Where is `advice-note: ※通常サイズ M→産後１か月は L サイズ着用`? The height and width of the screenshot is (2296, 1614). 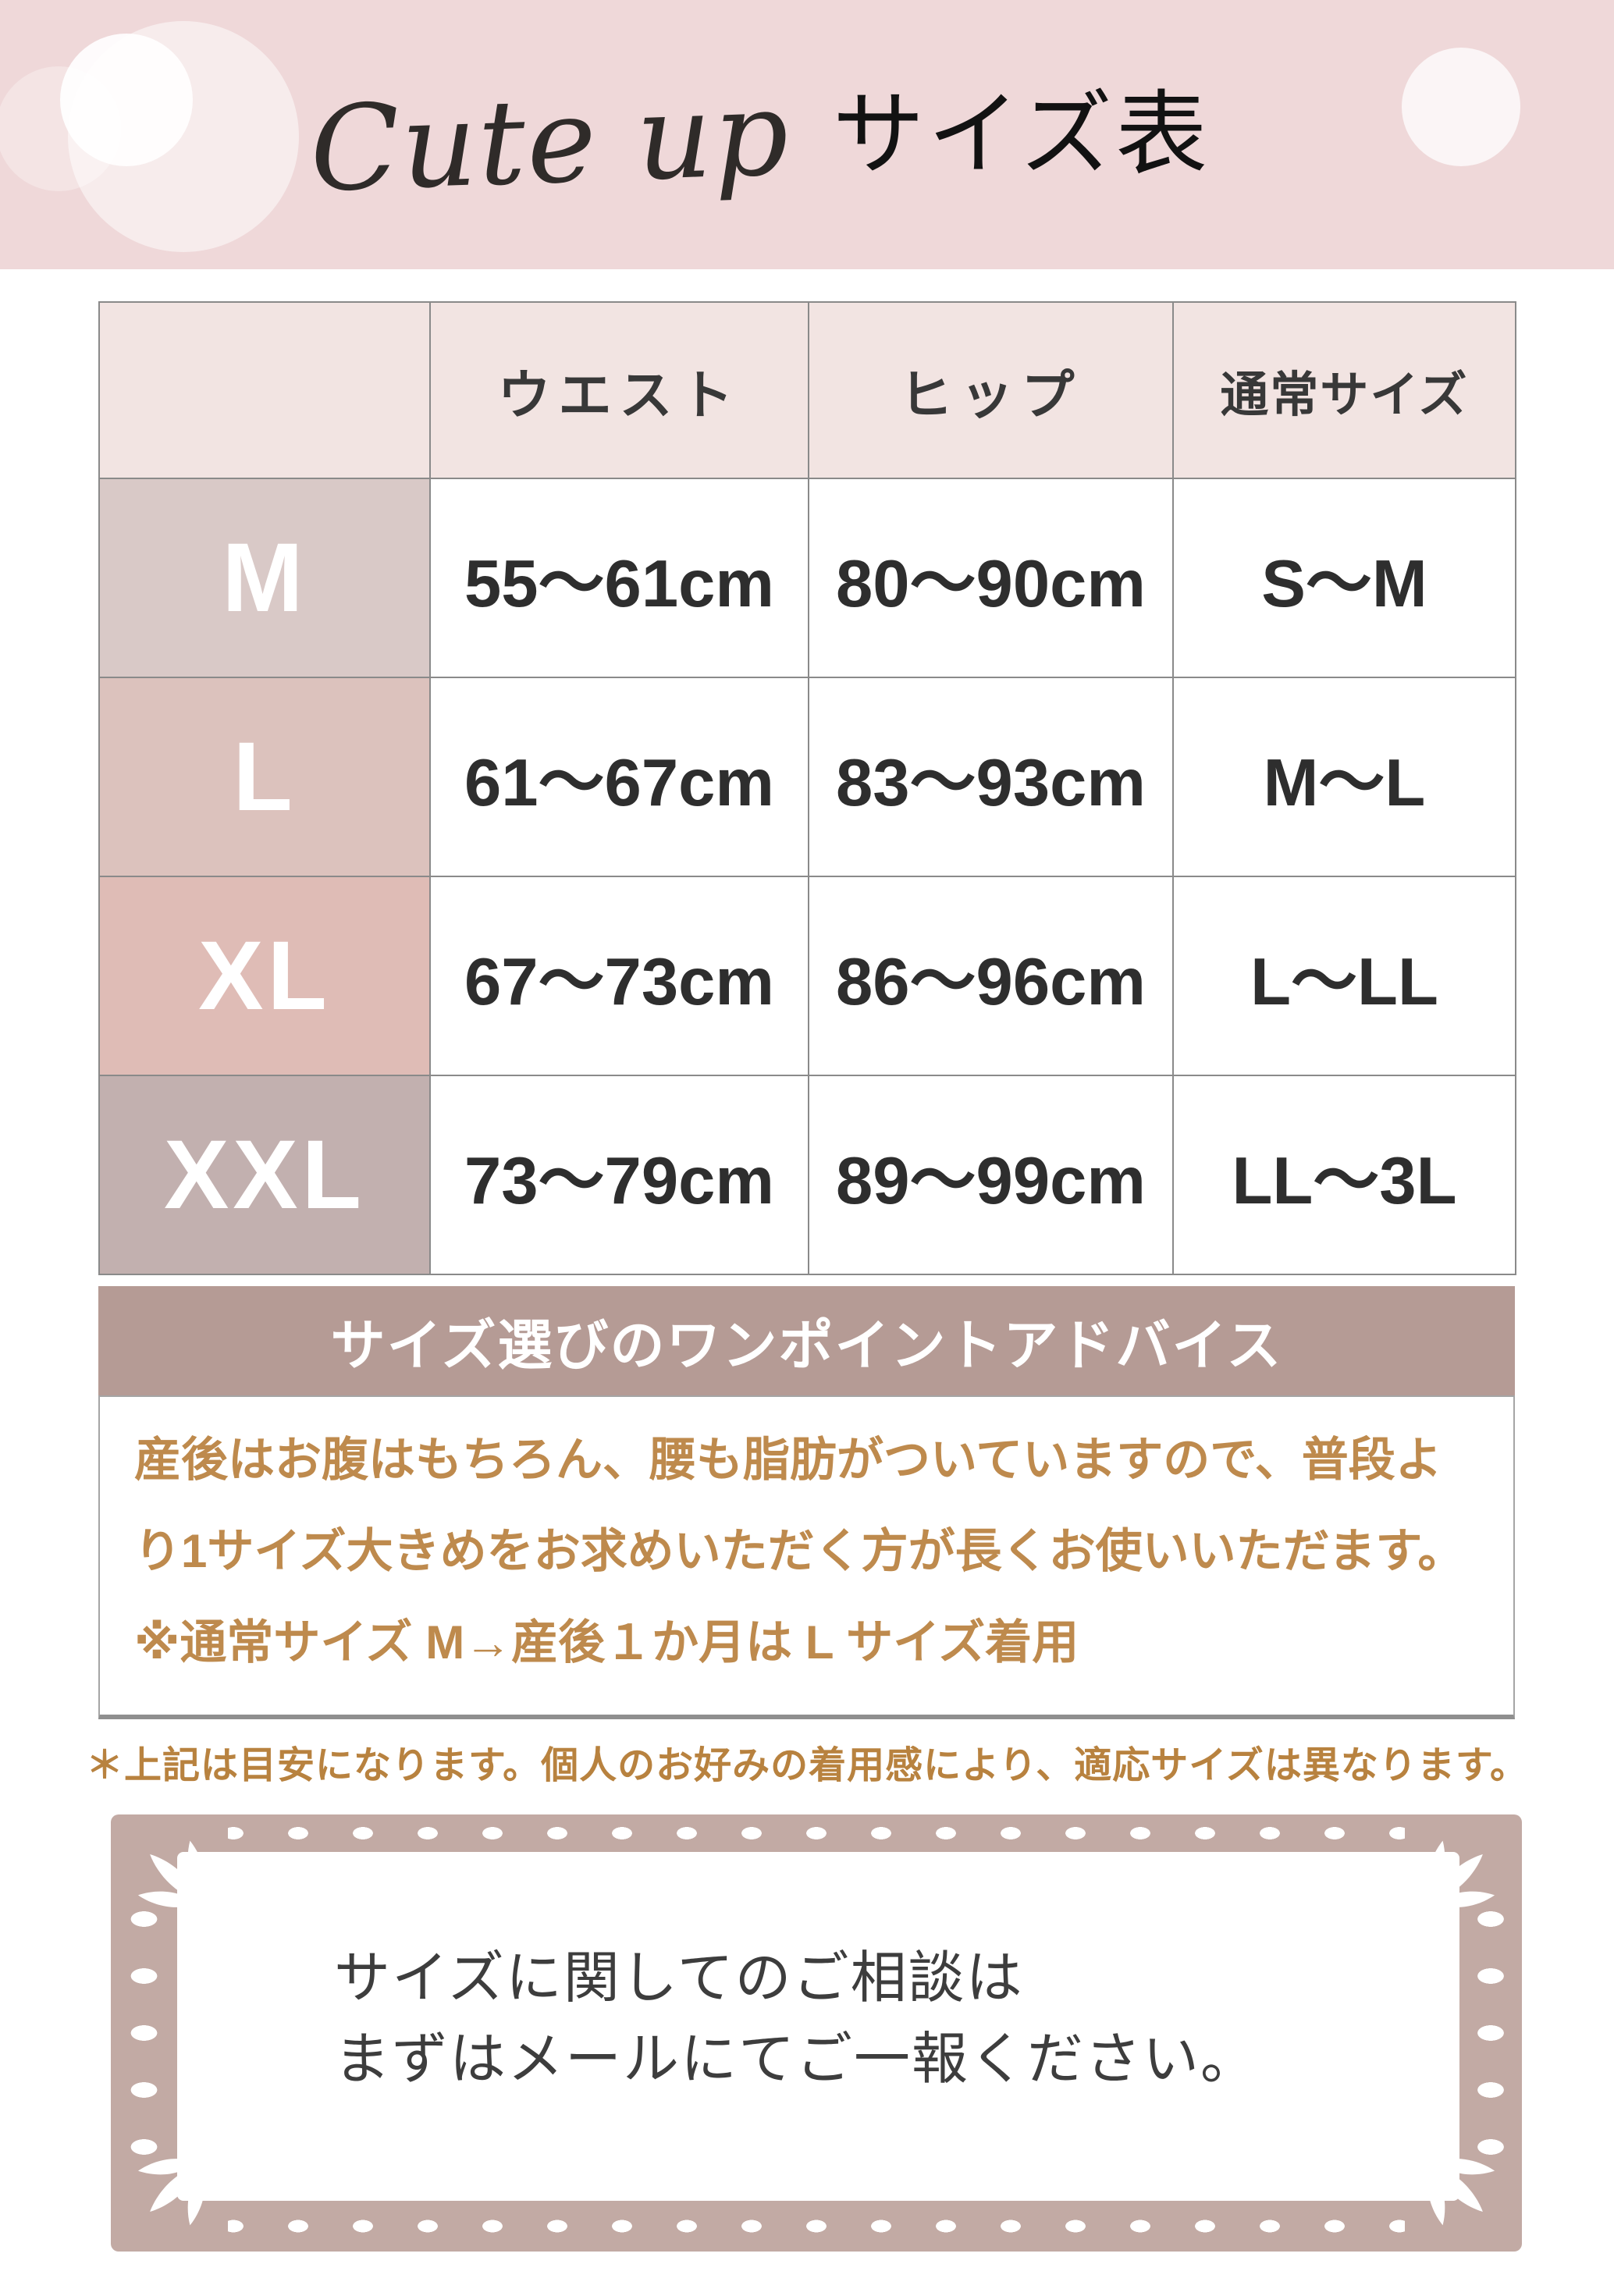 advice-note: ※通常サイズ M→産後１か月は L サイズ着用 is located at coordinates (606, 1642).